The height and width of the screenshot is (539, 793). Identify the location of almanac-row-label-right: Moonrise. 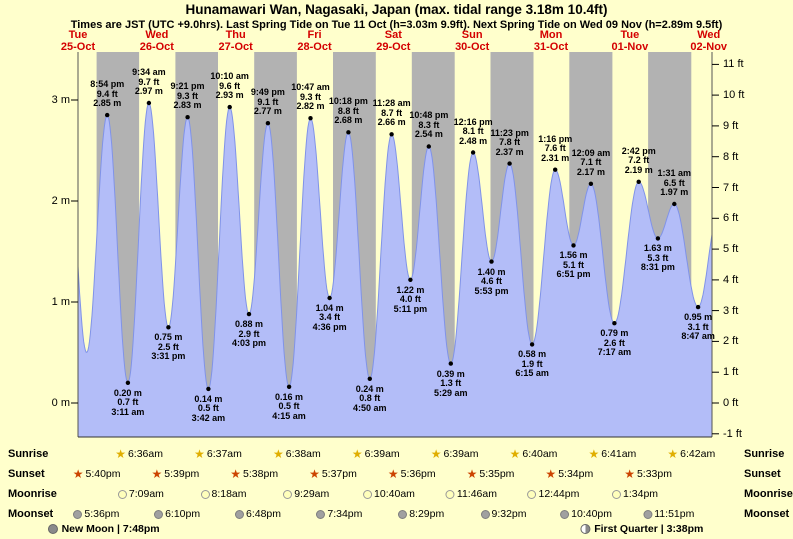
(768, 494).